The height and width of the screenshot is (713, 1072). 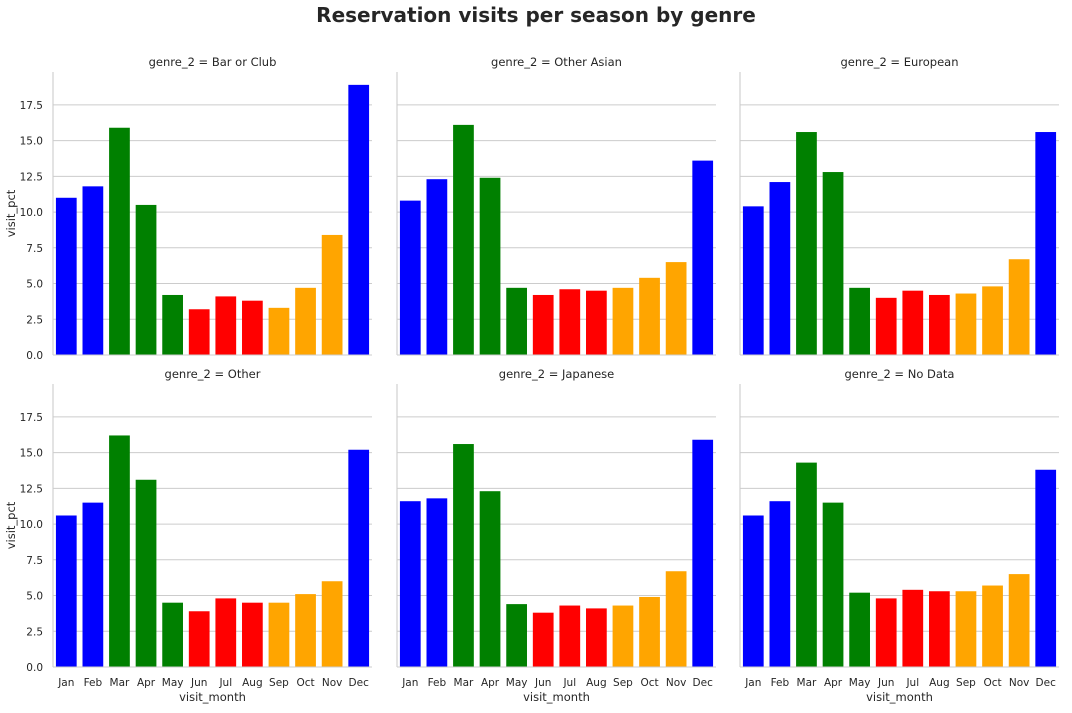 I want to click on facet-panel: genre_2 = European, so click(x=899, y=205).